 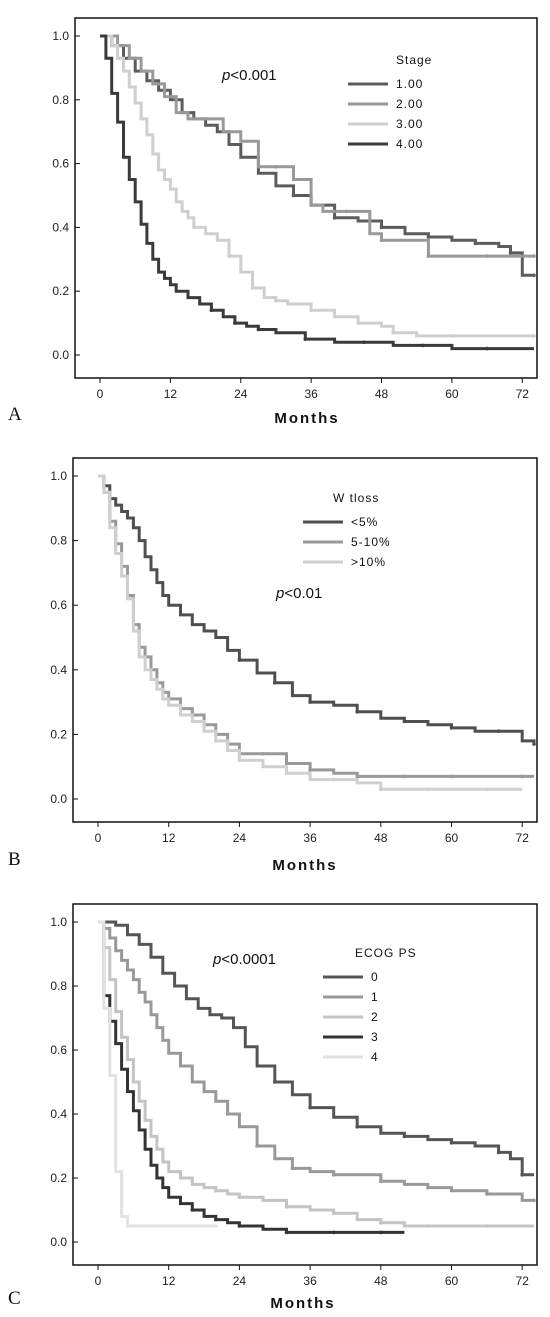 What do you see at coordinates (409, 144) in the screenshot?
I see `legend-label: 4.00` at bounding box center [409, 144].